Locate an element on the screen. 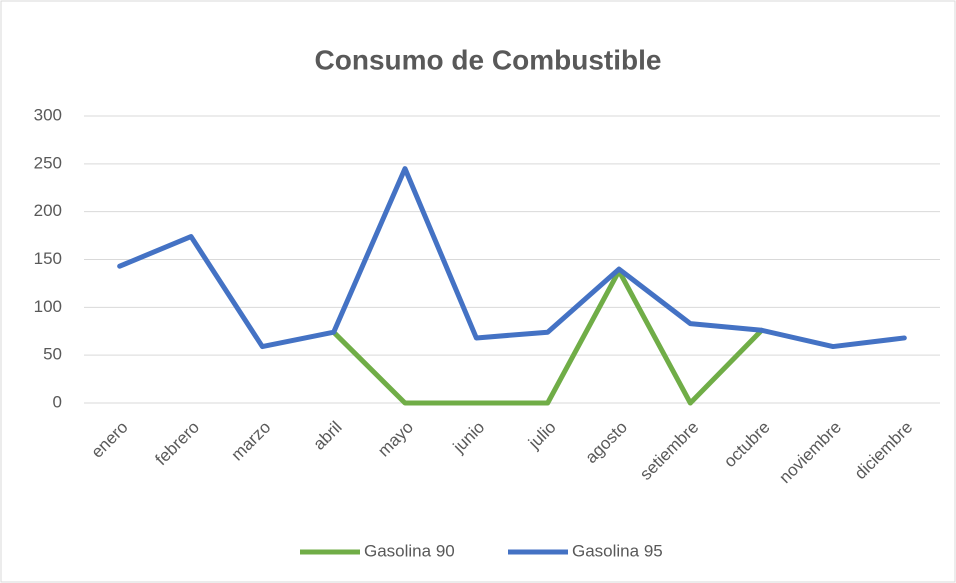 This screenshot has height=583, width=956. chart-title: Consumo de Combustible is located at coordinates (488, 59).